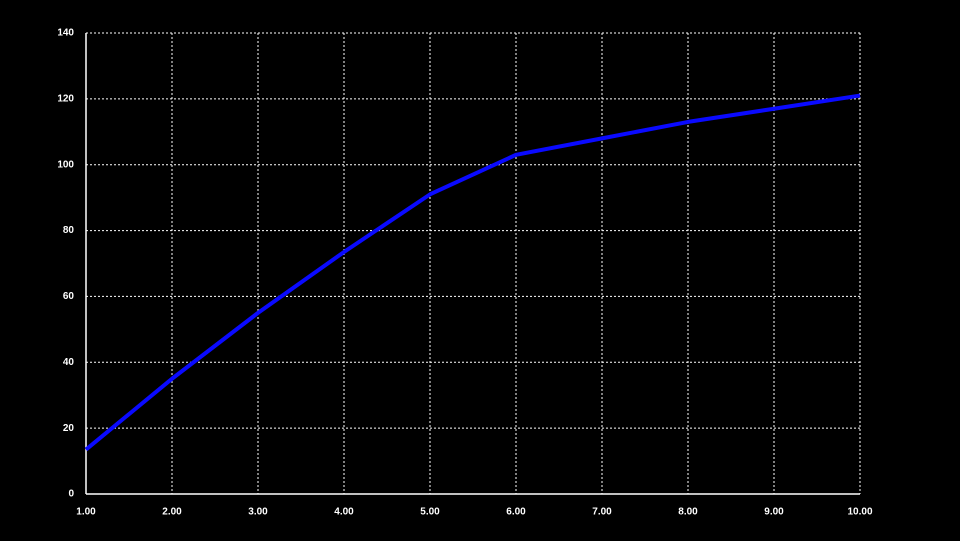 This screenshot has height=541, width=960. Describe the element at coordinates (859, 512) in the screenshot. I see `x-tick-label: 10.00` at that location.